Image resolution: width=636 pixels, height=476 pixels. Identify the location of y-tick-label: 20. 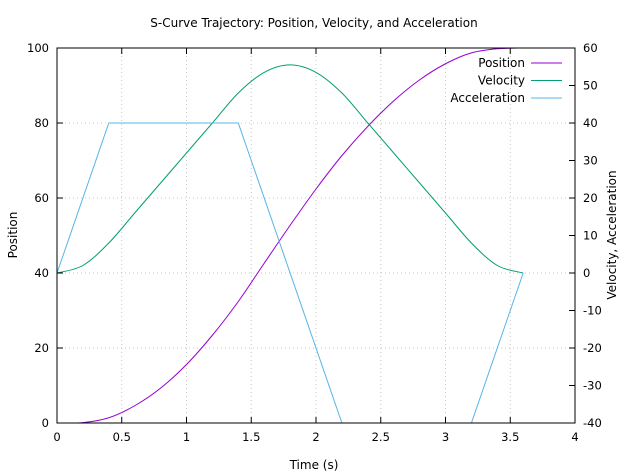
(41, 348).